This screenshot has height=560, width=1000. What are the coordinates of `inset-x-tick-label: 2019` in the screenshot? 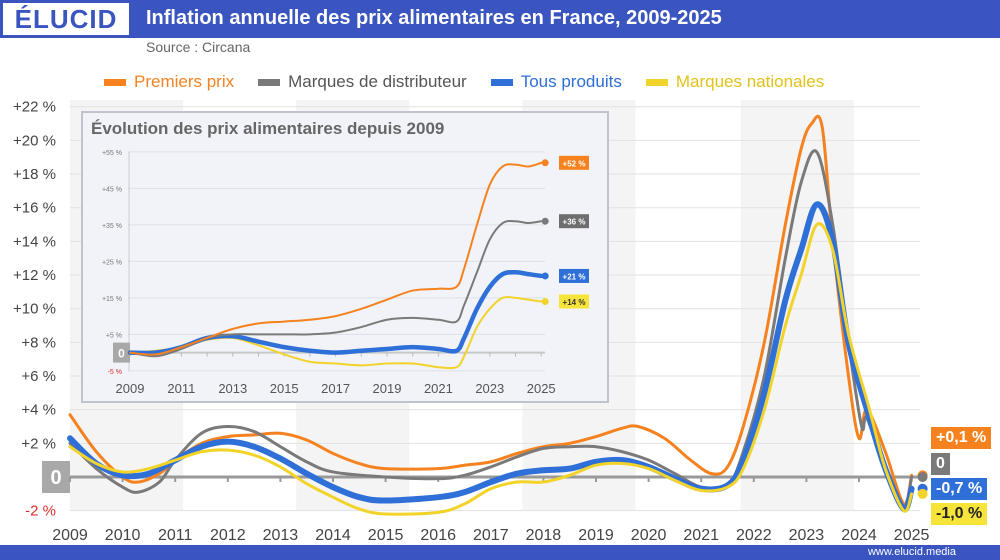 It's located at (387, 388).